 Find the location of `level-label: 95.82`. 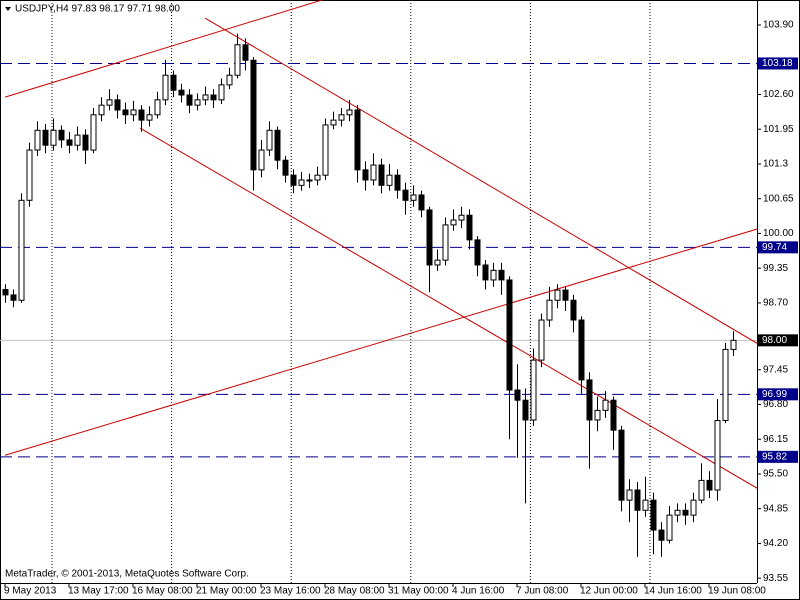

level-label: 95.82 is located at coordinates (774, 456).